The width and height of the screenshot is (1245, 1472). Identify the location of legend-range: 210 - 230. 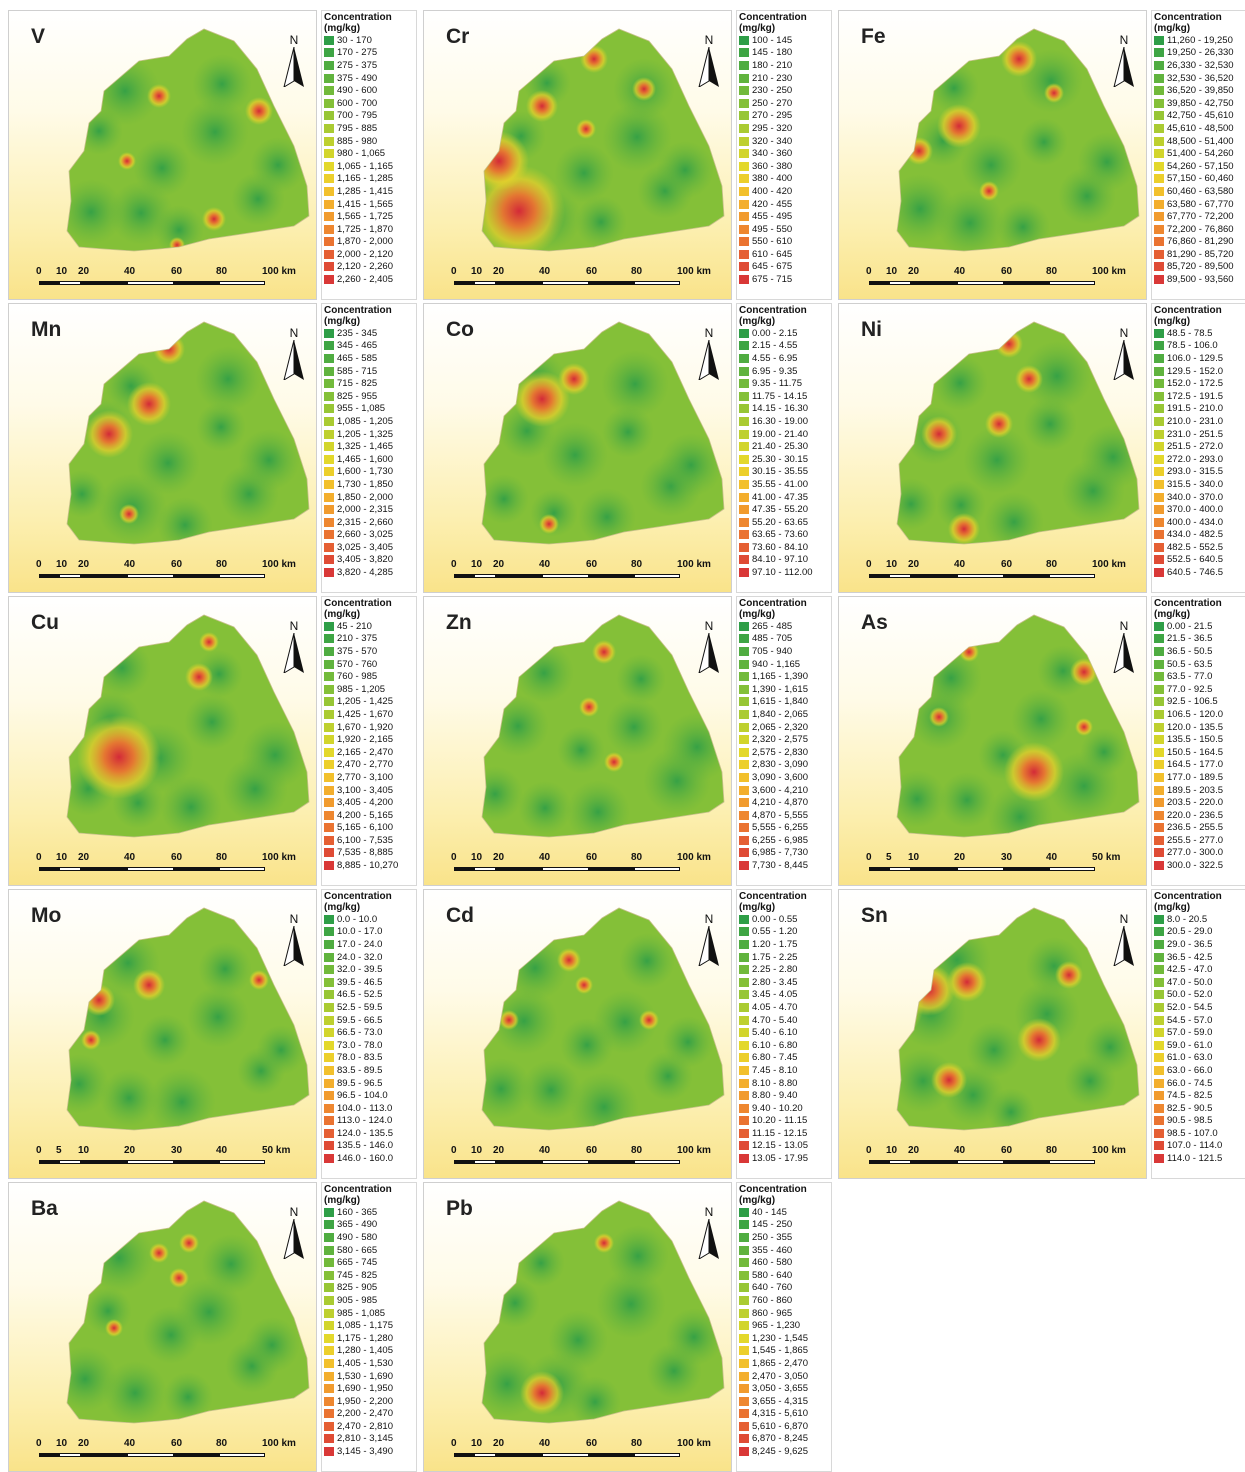
(772, 78).